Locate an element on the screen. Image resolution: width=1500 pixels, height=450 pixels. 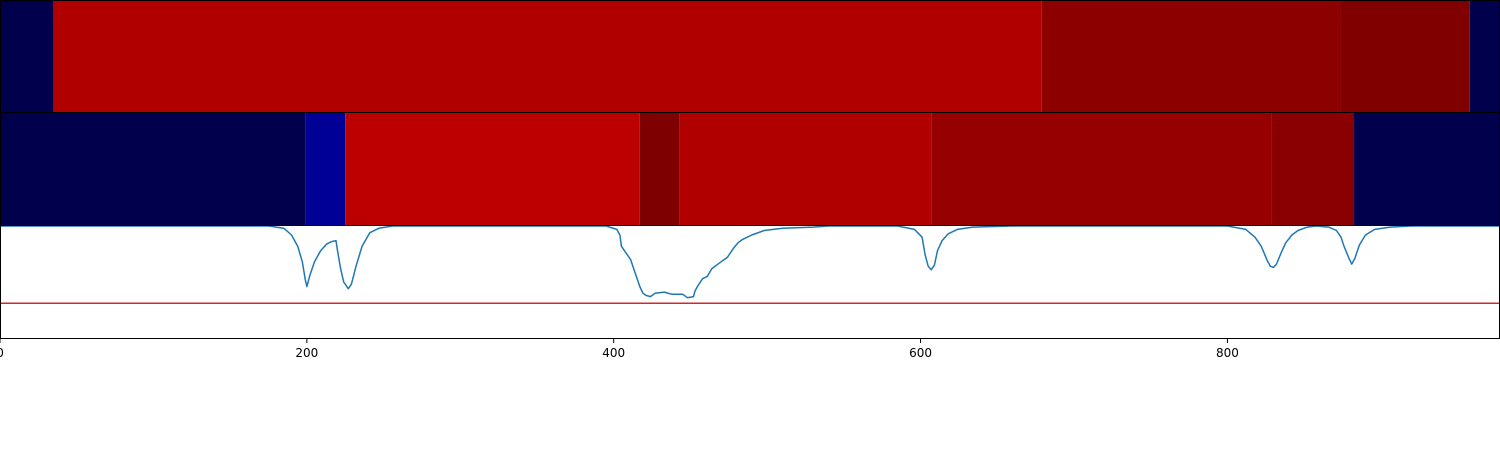
x-tick-label-400: 400 is located at coordinates (613, 353).